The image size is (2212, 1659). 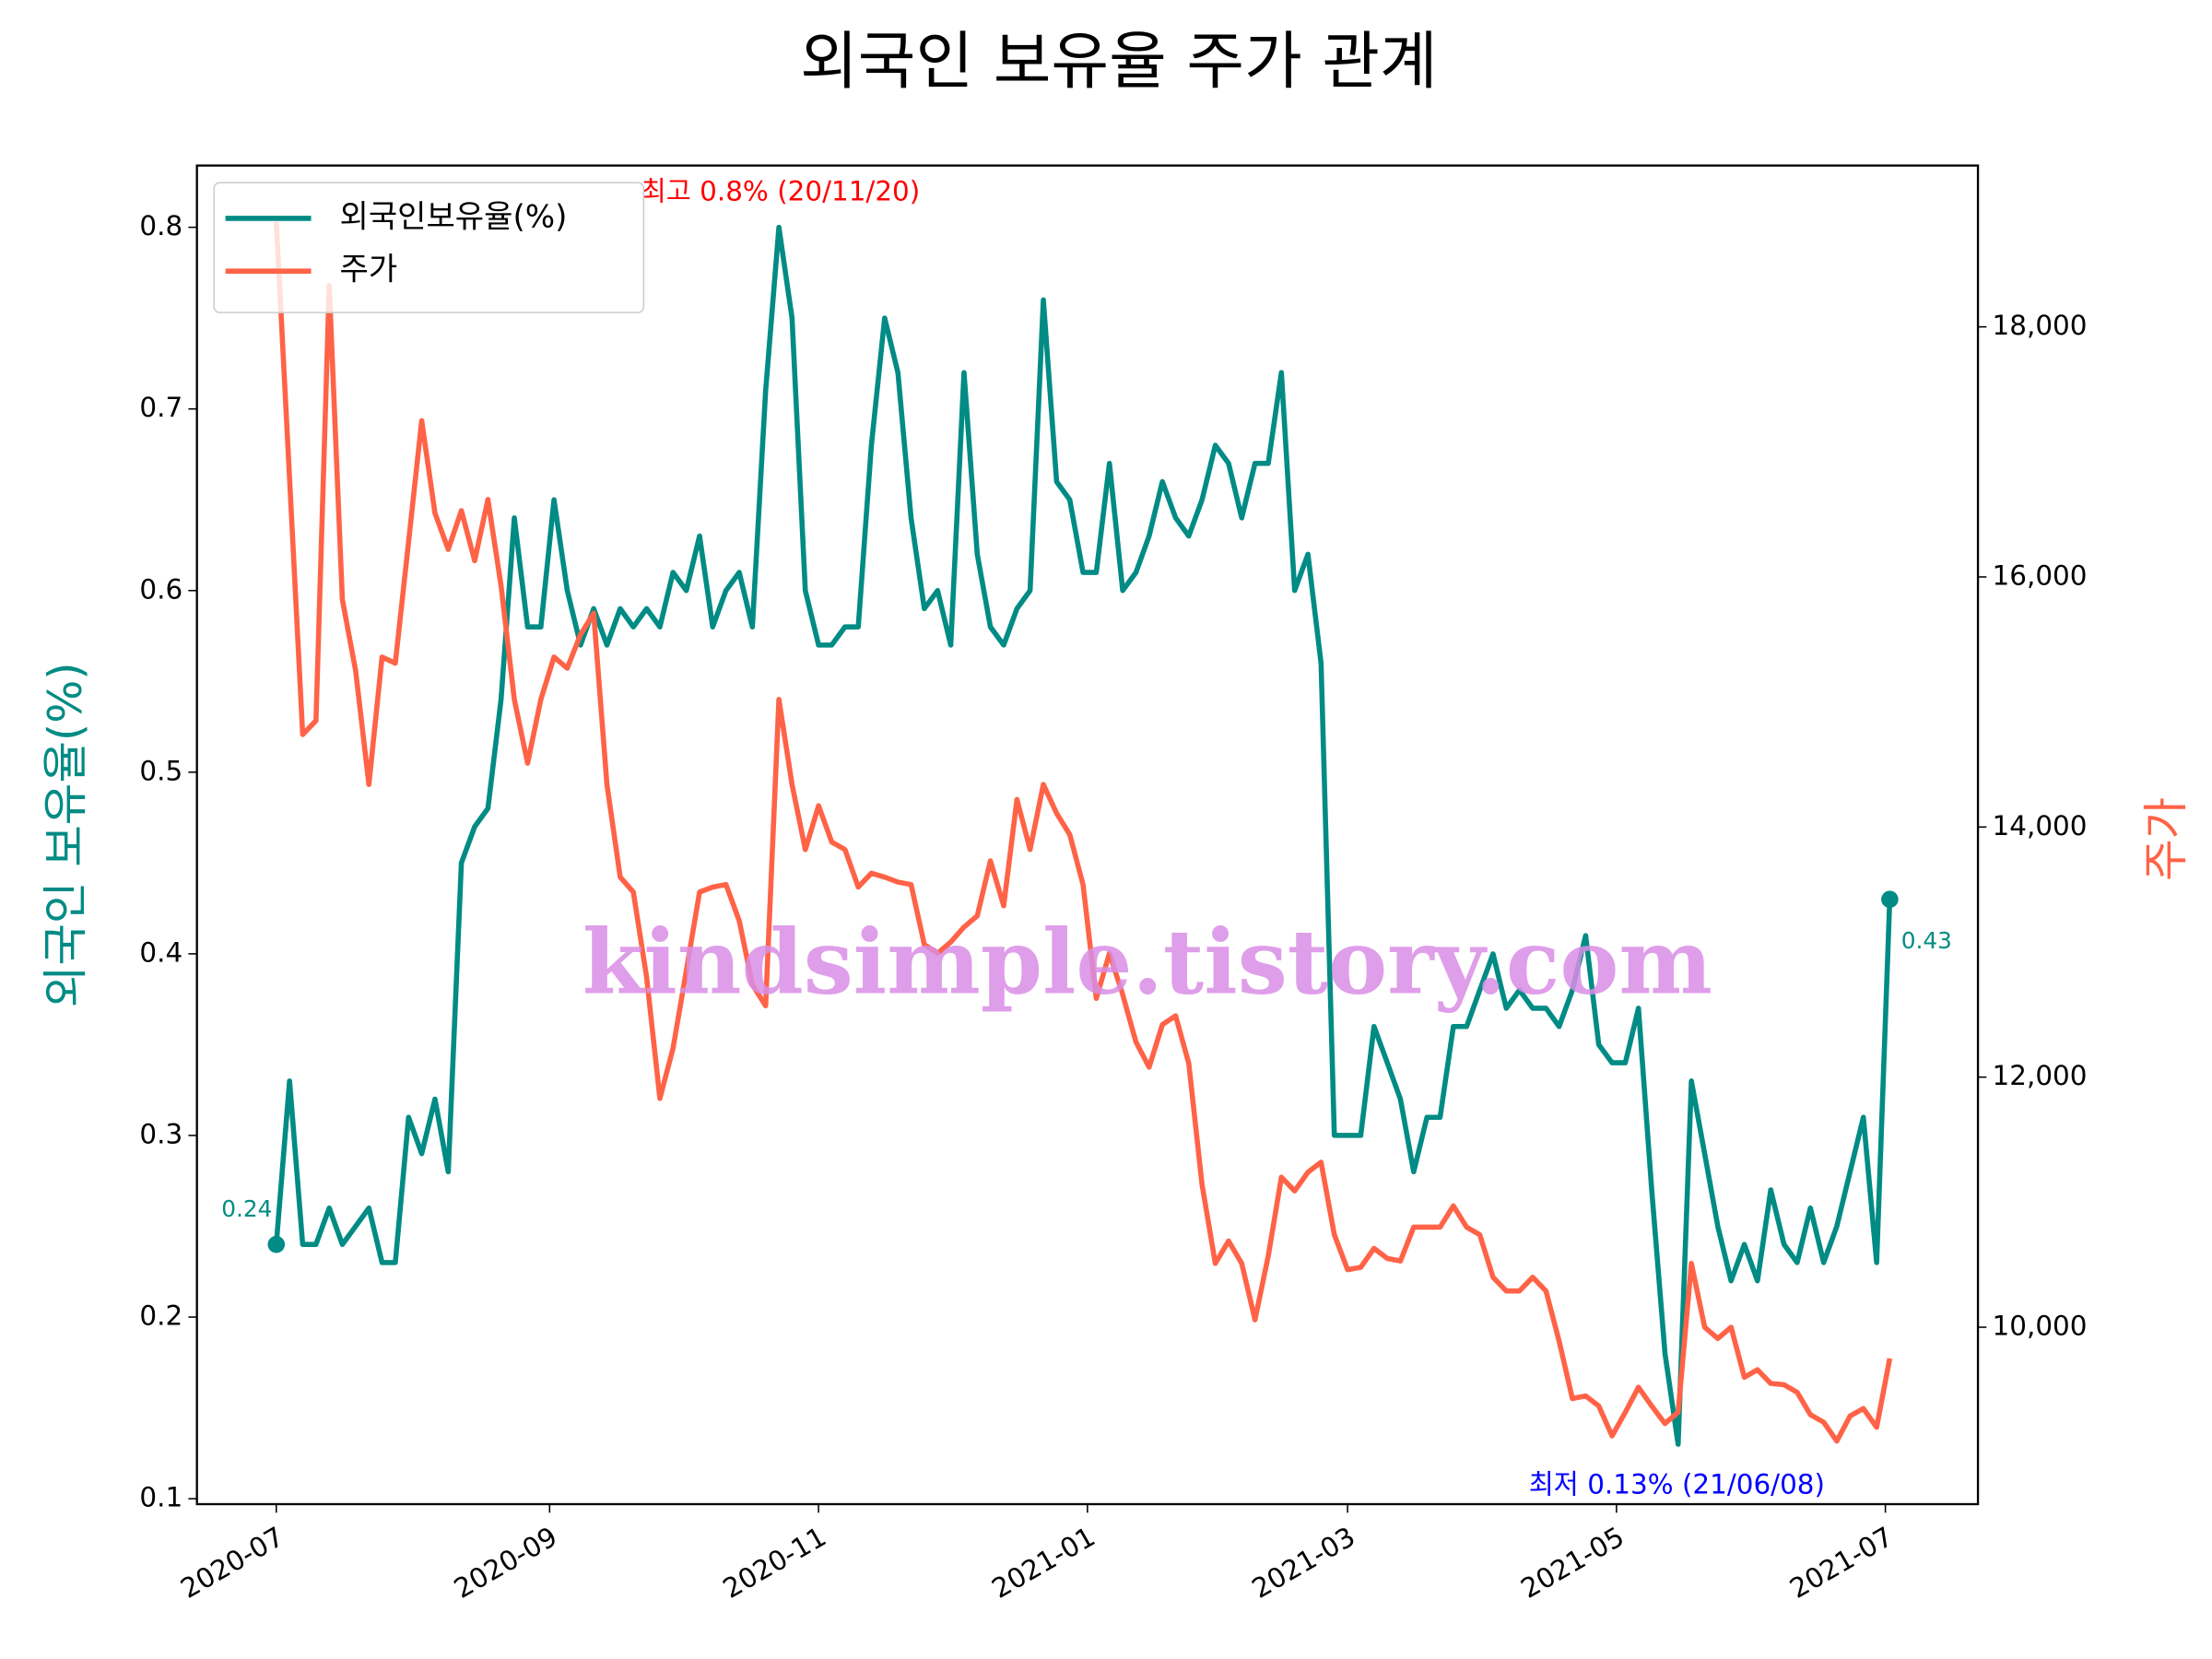 I want to click on y-tick-label: 0.3, so click(x=160, y=1133).